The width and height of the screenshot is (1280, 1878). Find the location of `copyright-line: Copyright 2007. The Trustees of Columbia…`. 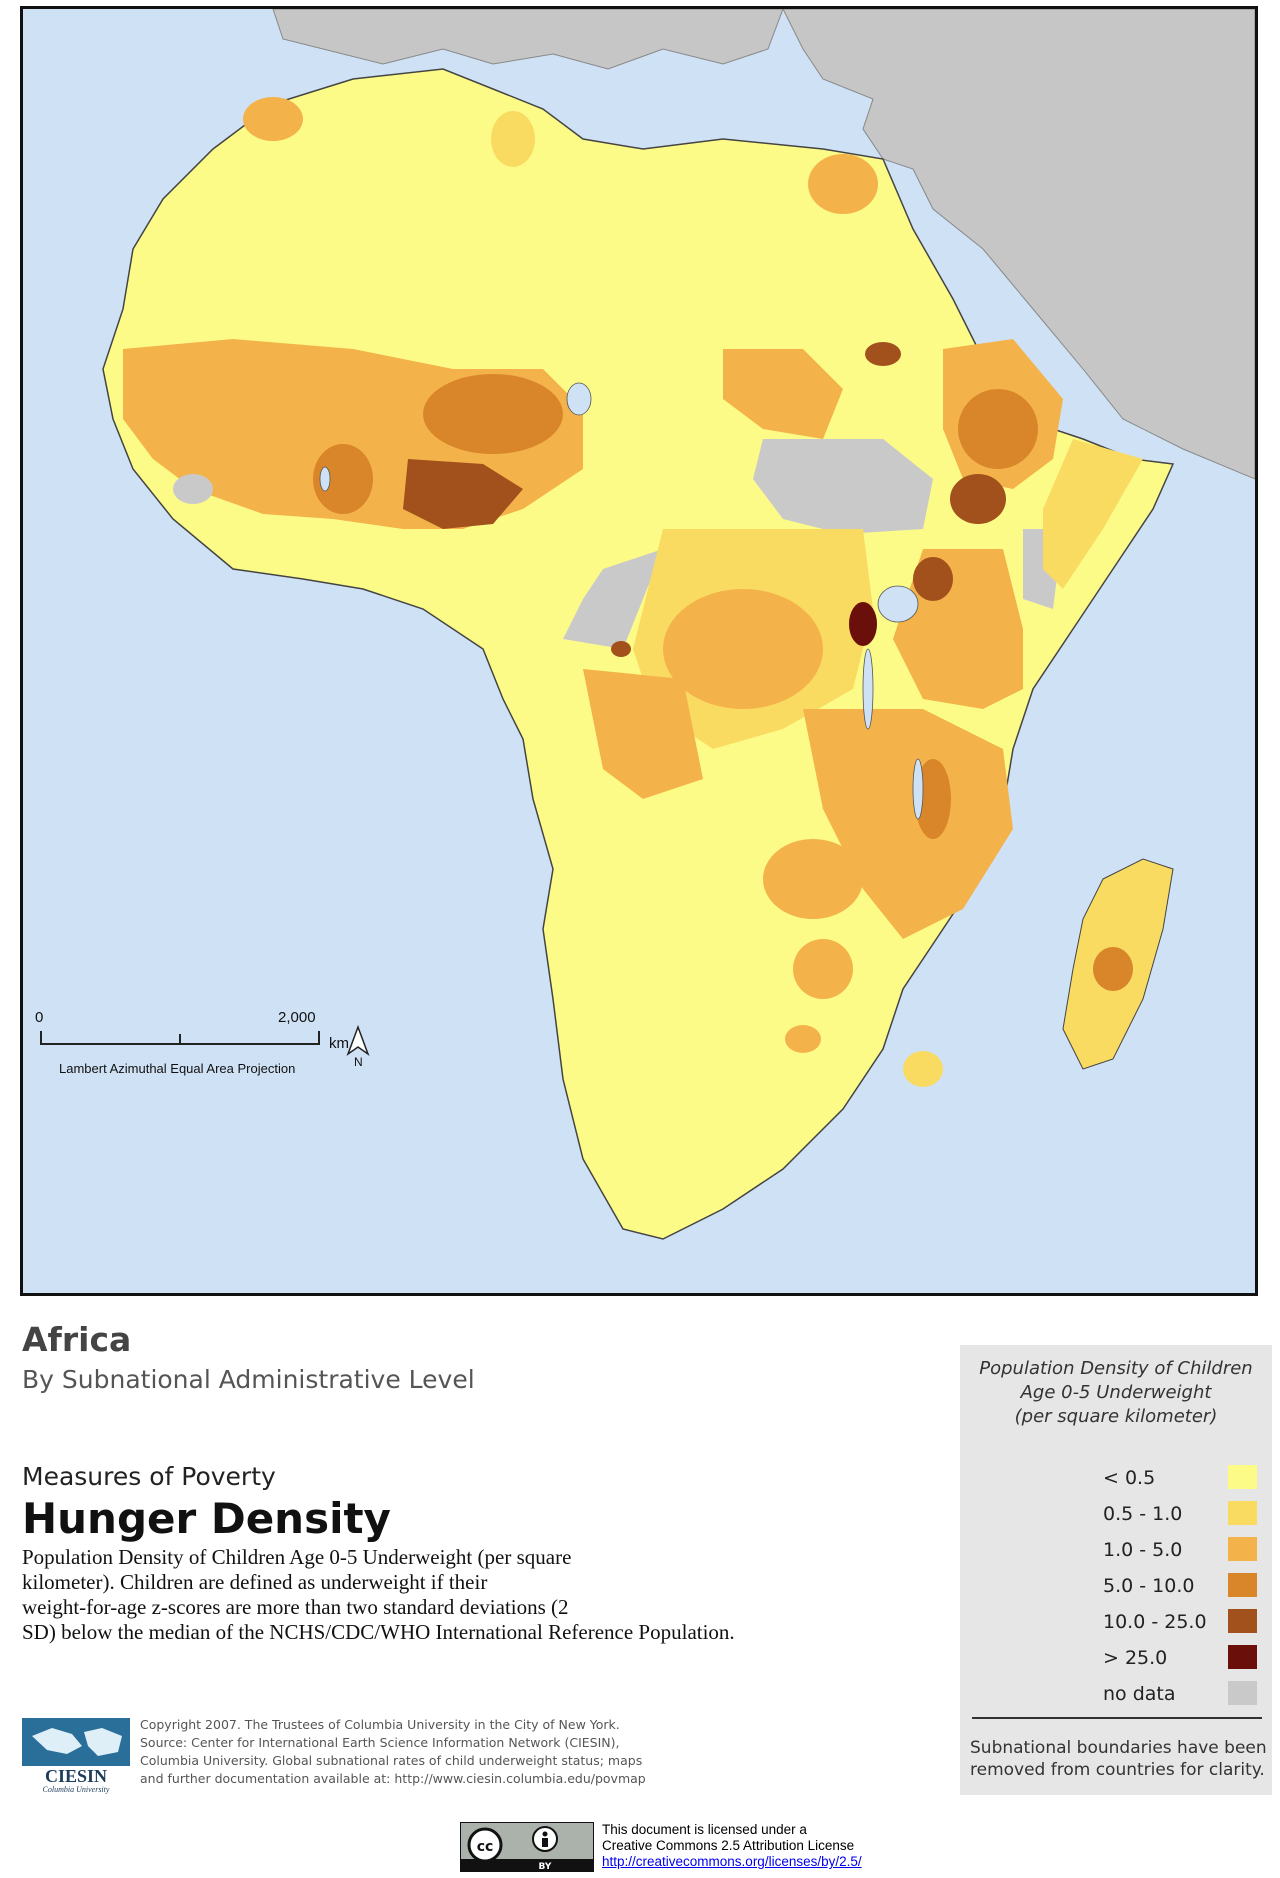

copyright-line: Copyright 2007. The Trustees of Columbia… is located at coordinates (380, 1724).